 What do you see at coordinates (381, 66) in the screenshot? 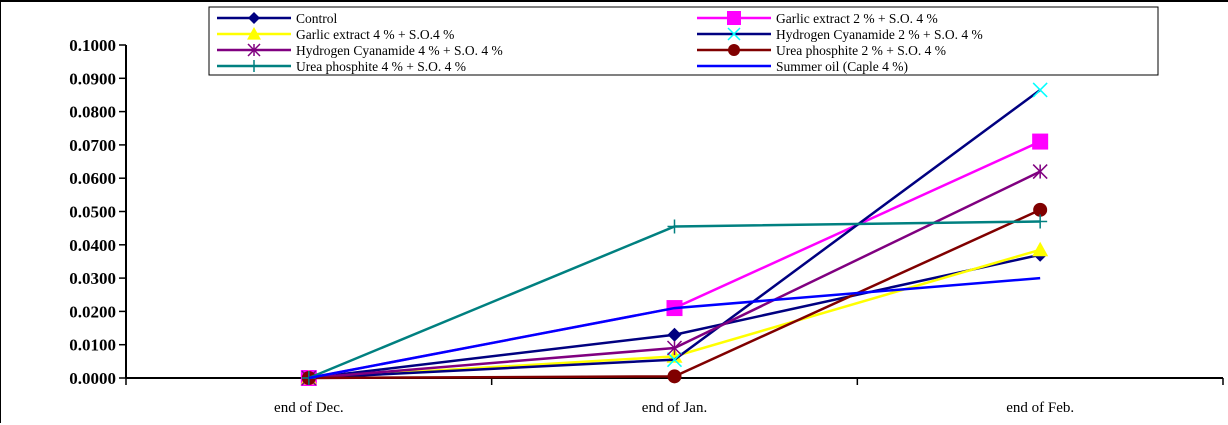
I see `legend-label: Urea phosphite 4 % + S.O. 4 %` at bounding box center [381, 66].